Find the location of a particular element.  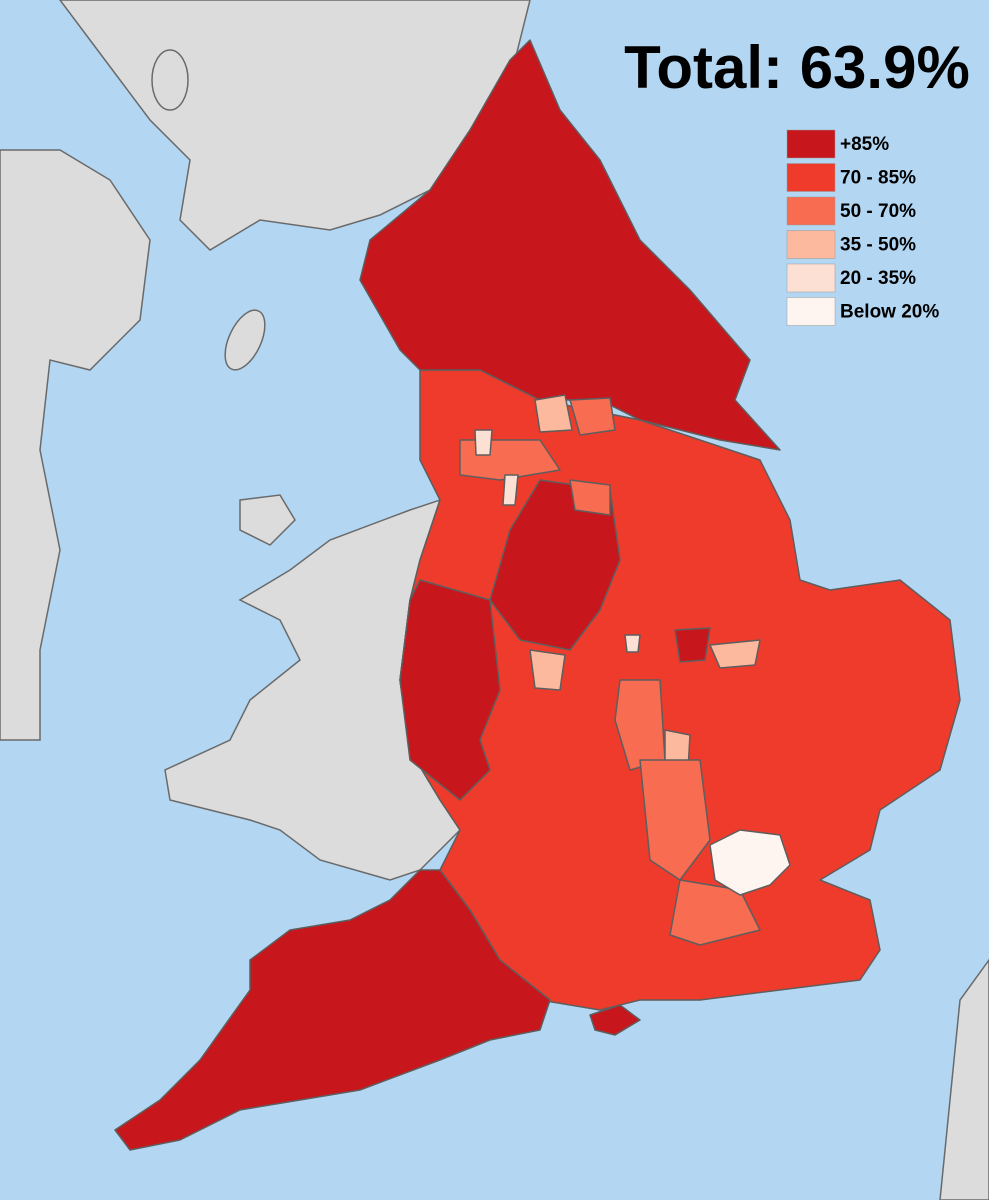

legend-label: Below 20% is located at coordinates (889, 312).